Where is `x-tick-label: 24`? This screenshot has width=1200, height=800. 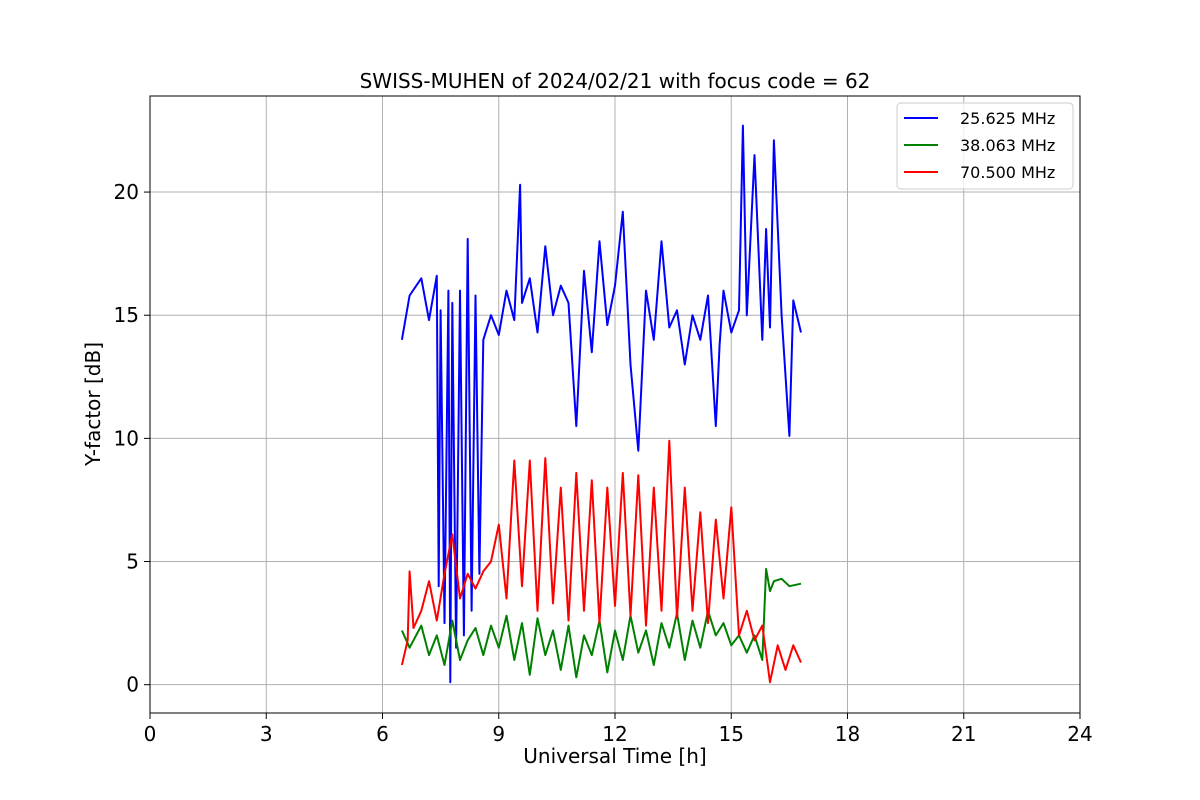 x-tick-label: 24 is located at coordinates (1079, 734).